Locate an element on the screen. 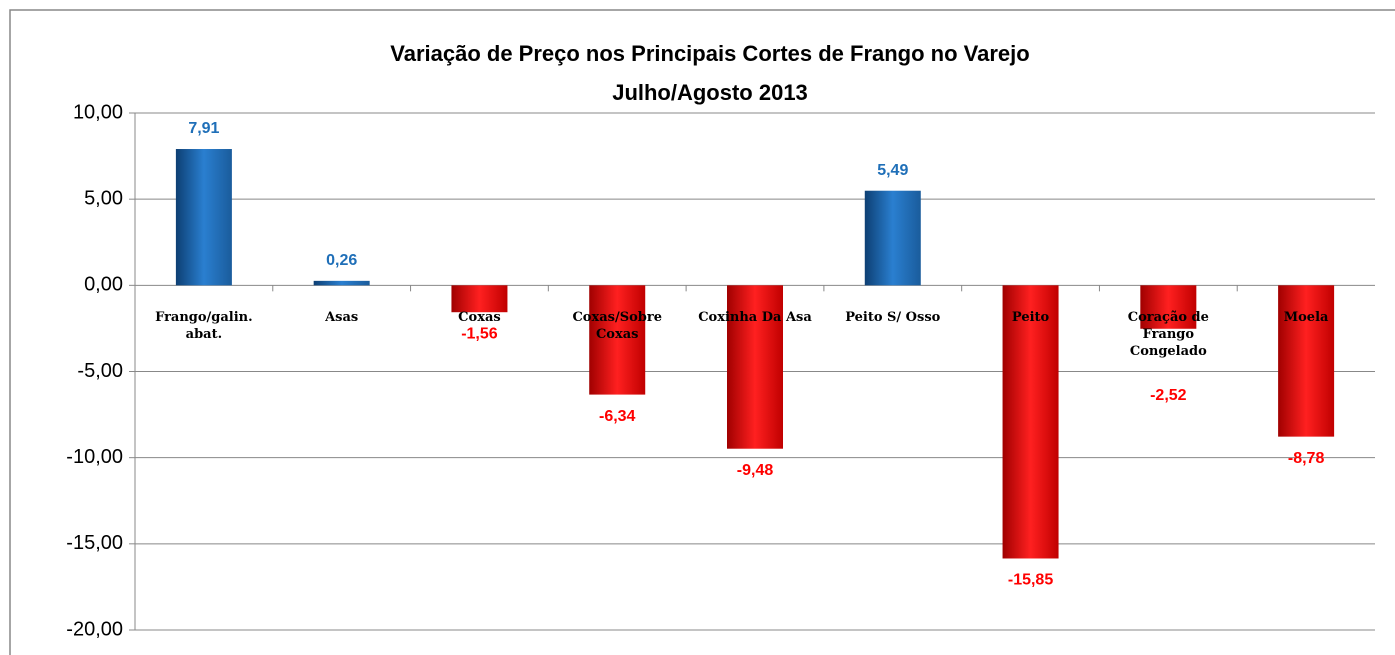 This screenshot has height=655, width=1395. y-tick-label: 10,00 is located at coordinates (98, 112).